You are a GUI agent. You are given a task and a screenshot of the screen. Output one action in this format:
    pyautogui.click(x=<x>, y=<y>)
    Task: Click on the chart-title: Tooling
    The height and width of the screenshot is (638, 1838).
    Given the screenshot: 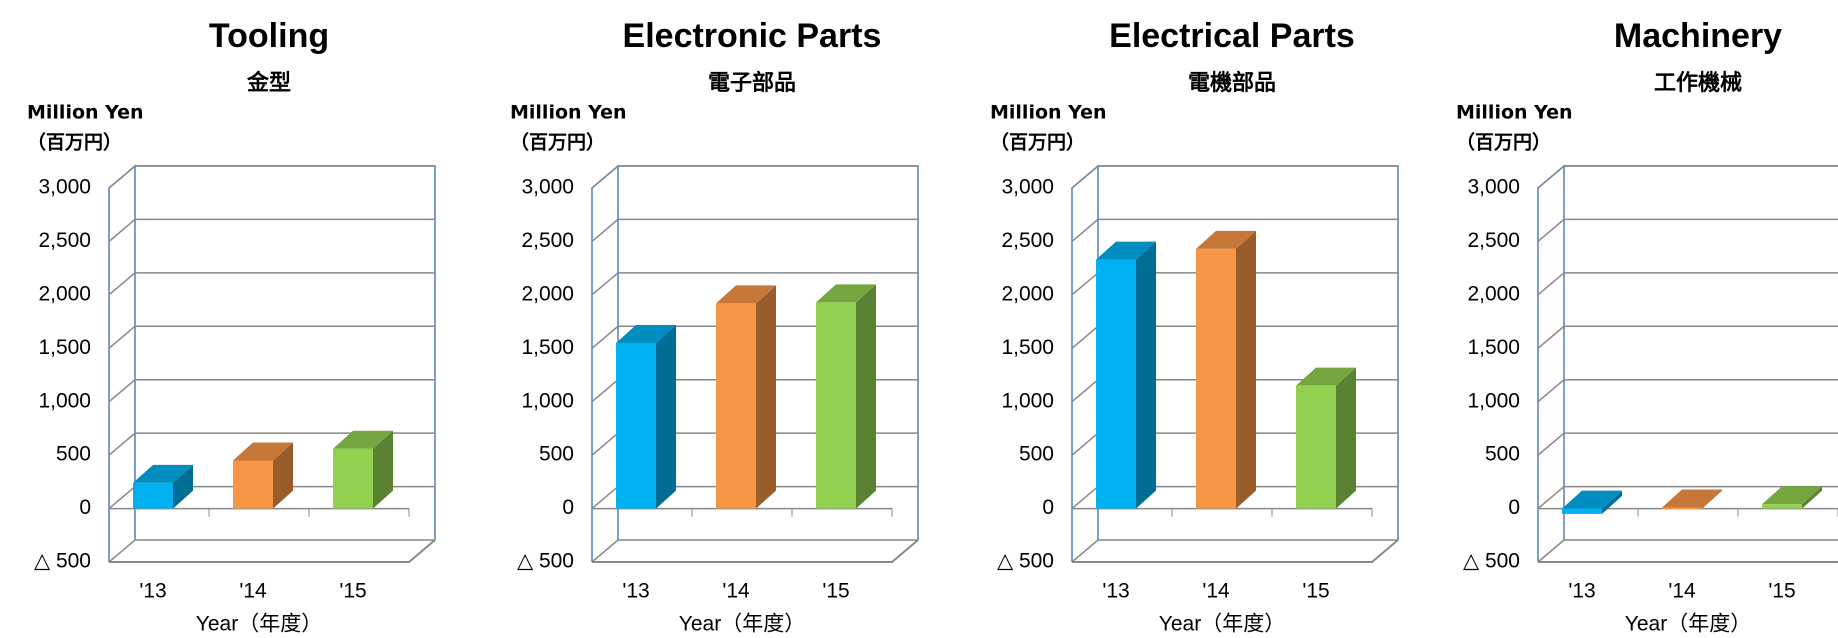 What is the action you would take?
    pyautogui.click(x=269, y=36)
    